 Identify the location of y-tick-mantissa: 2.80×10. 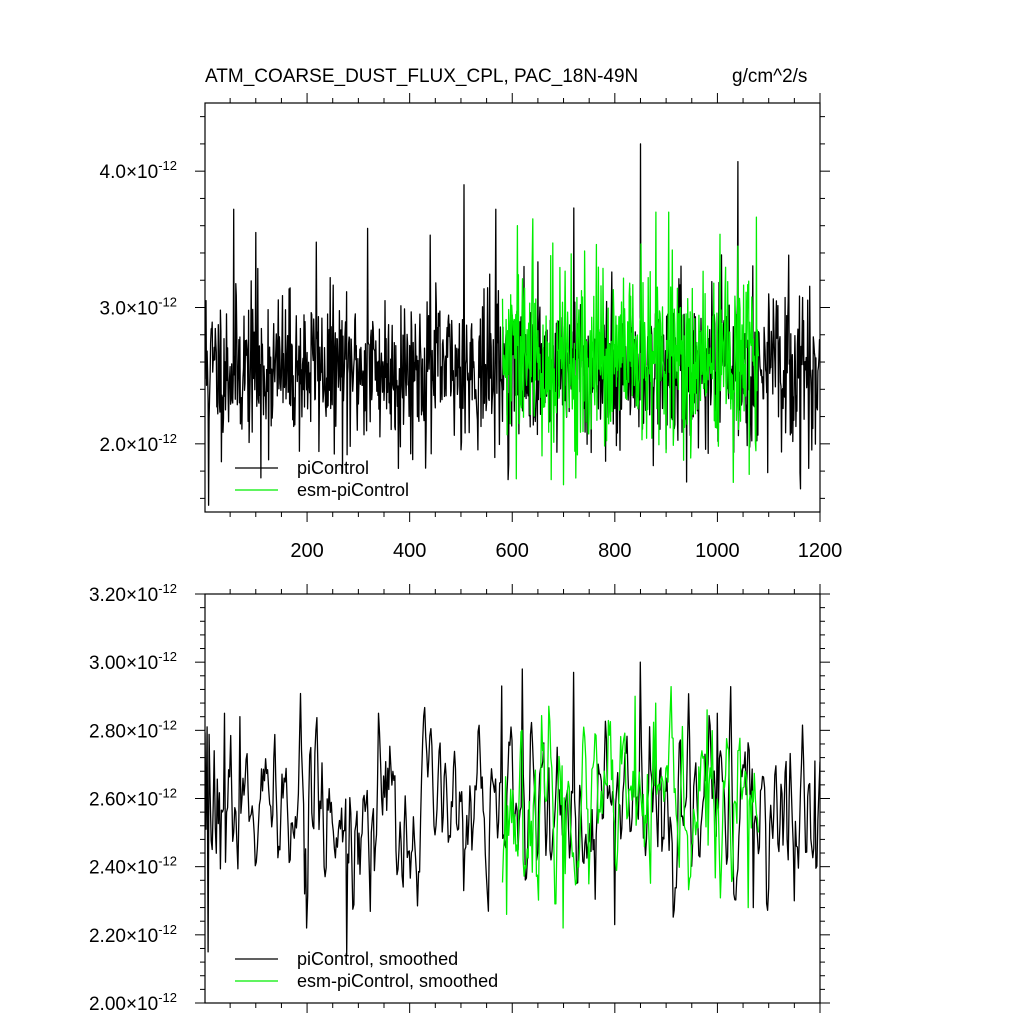
(123, 731).